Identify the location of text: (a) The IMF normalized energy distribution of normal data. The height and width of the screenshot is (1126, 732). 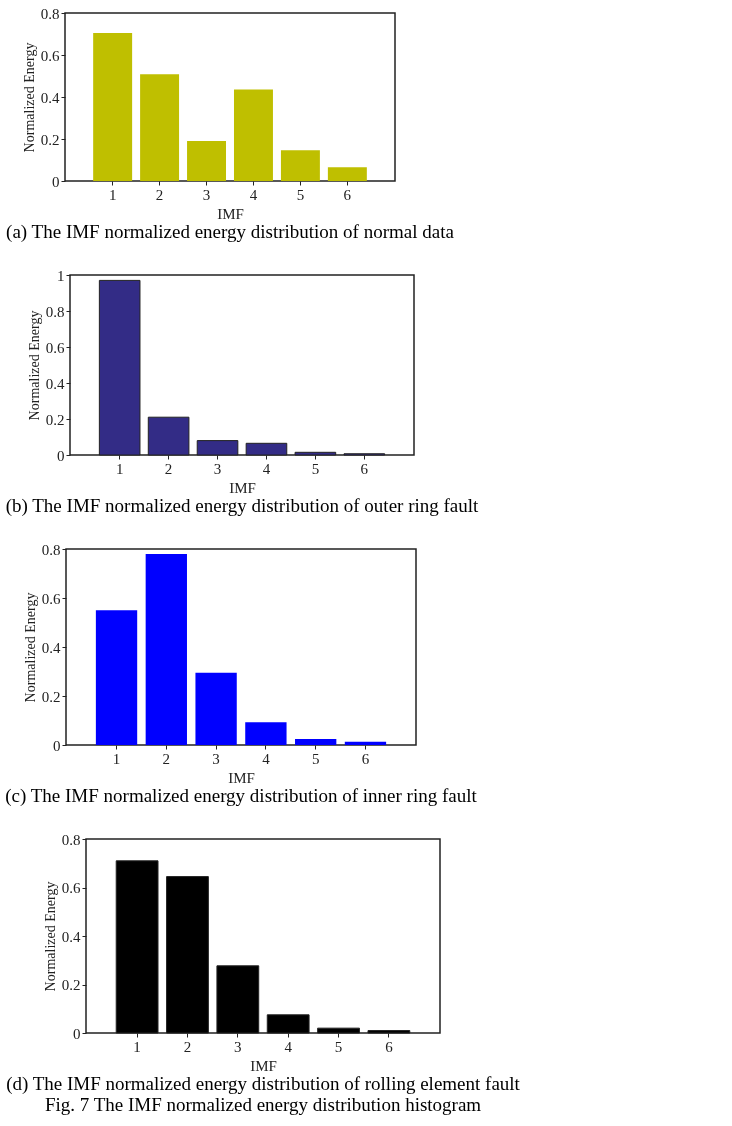
(230, 232).